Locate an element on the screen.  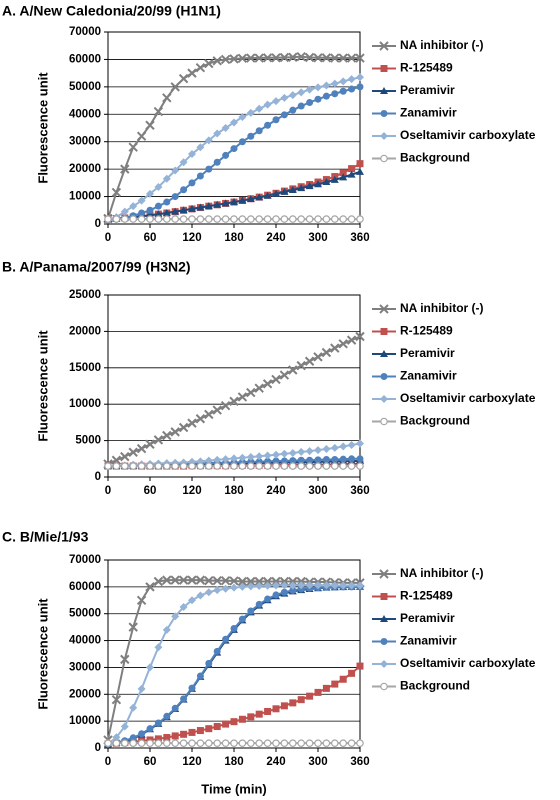
legend-label: Zanamivir is located at coordinates (428, 641).